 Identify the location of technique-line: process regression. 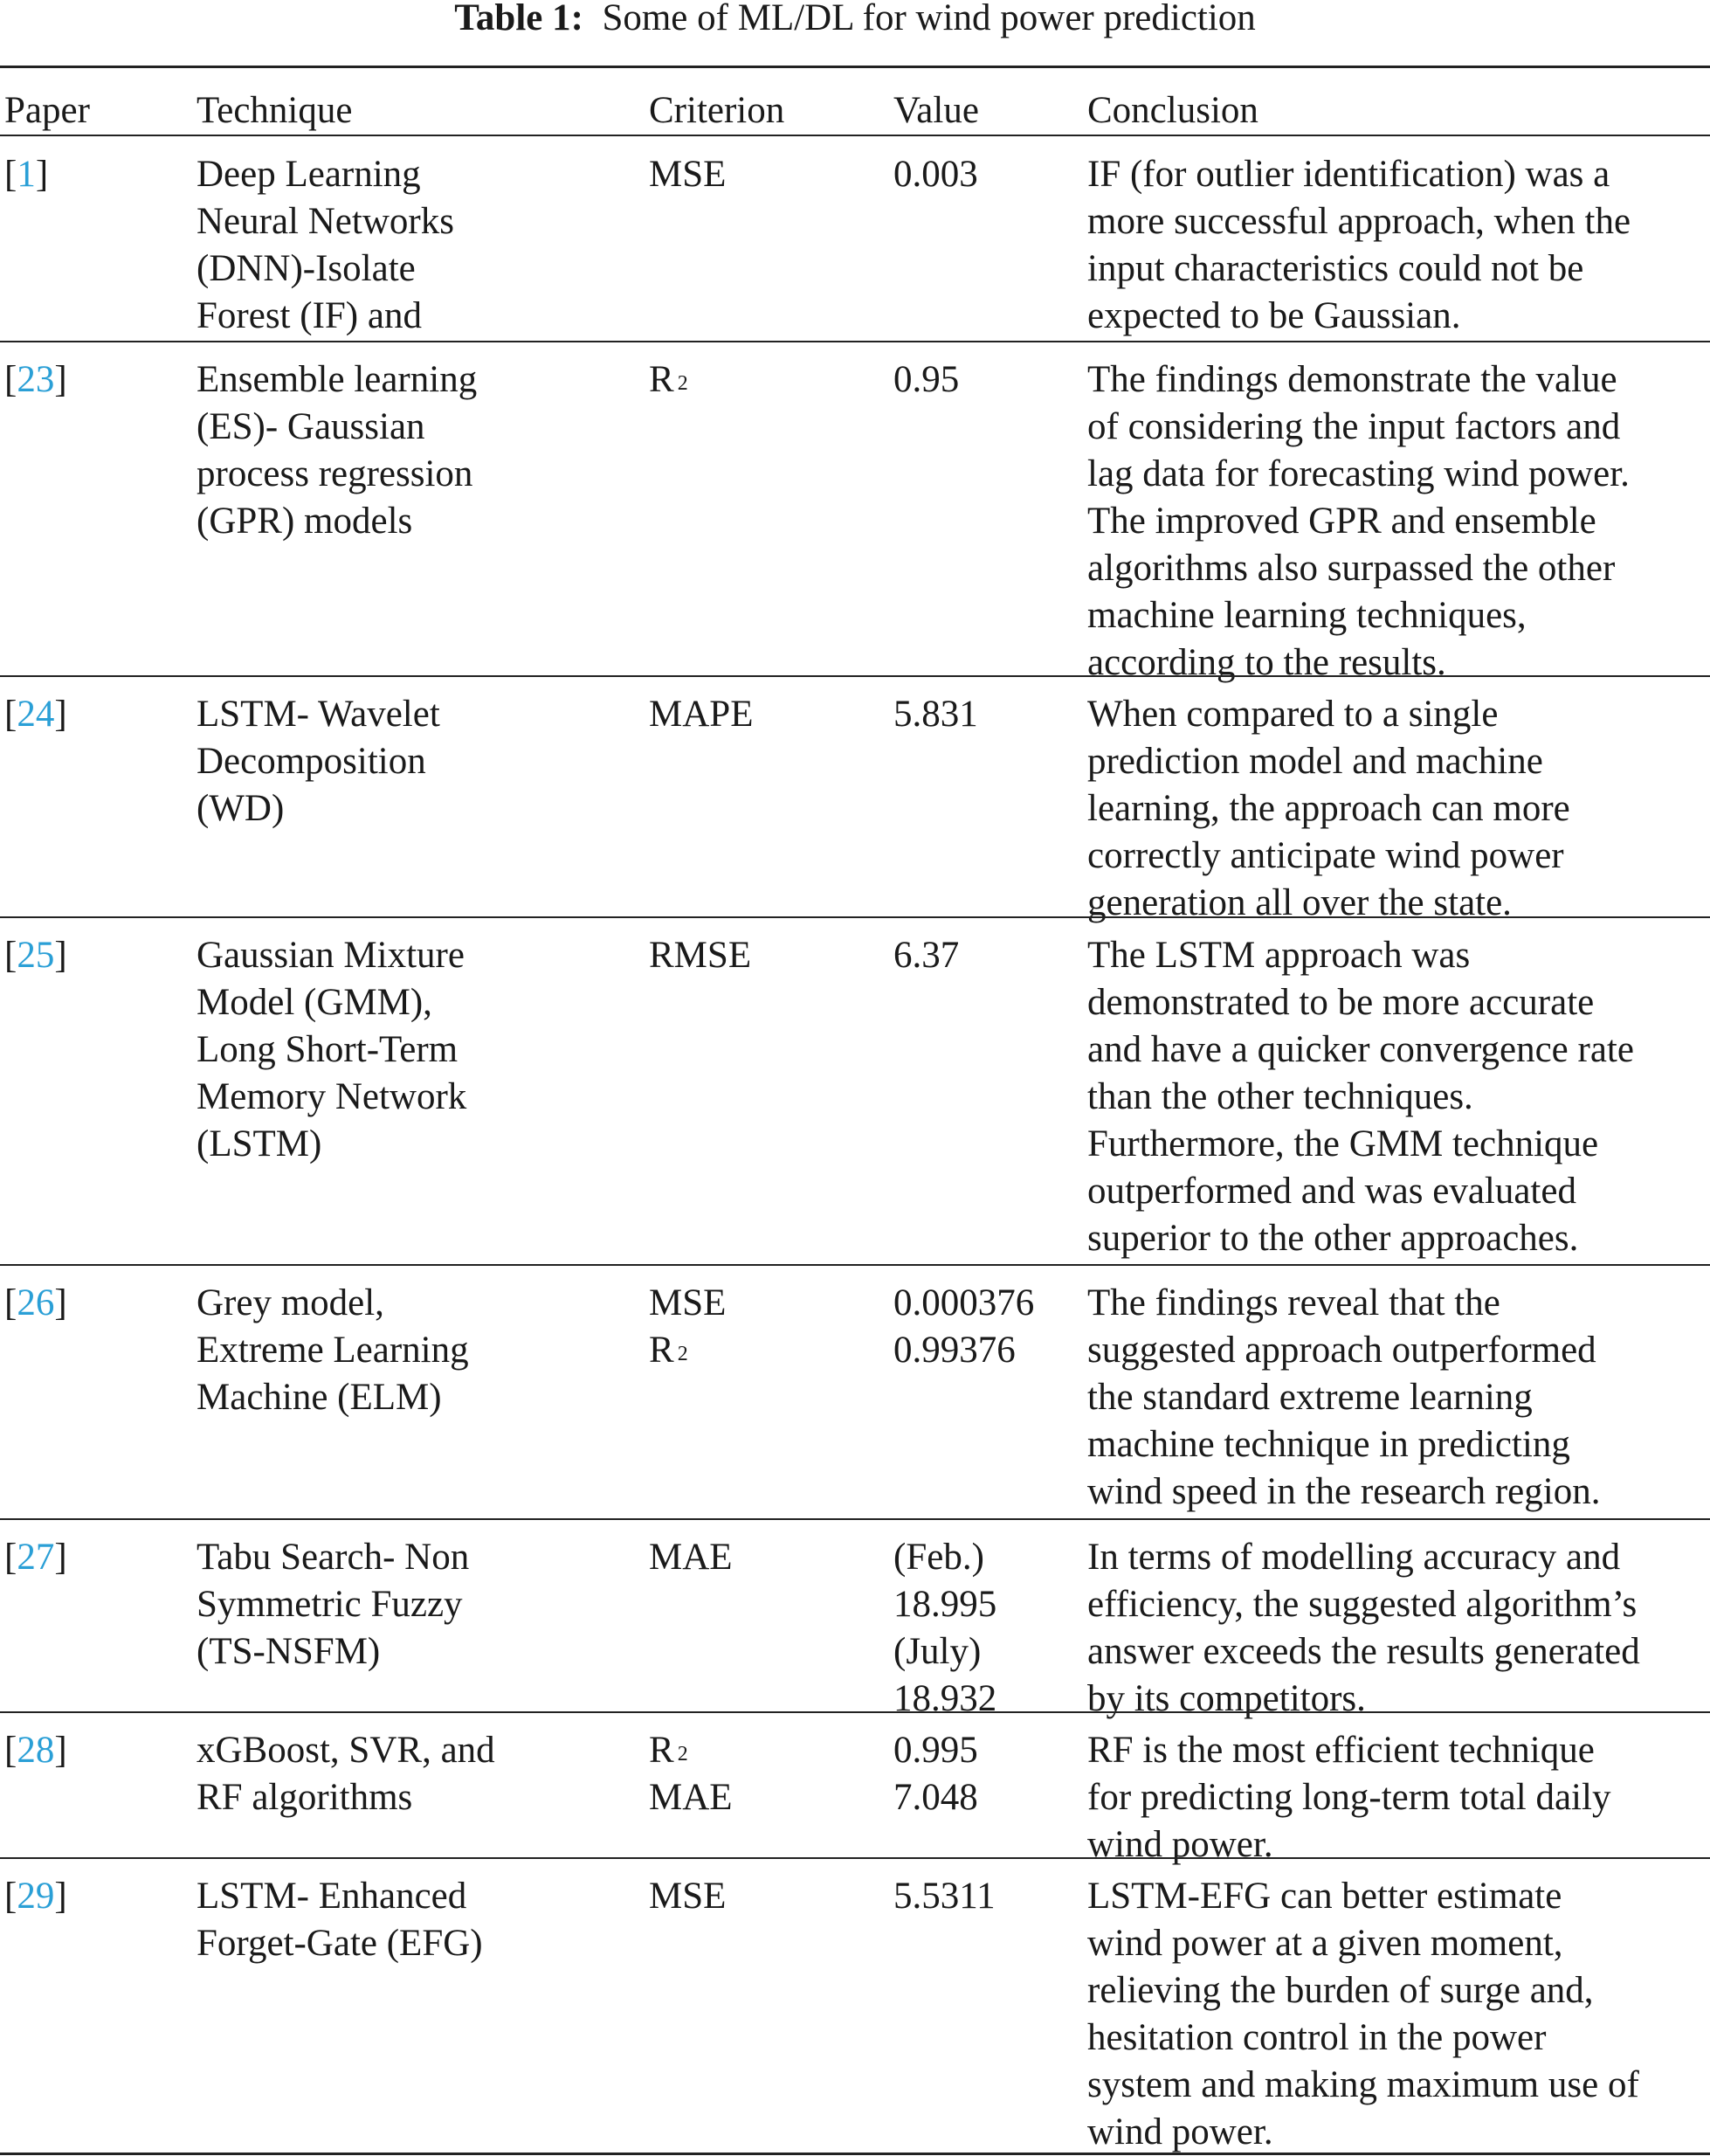
(335, 474).